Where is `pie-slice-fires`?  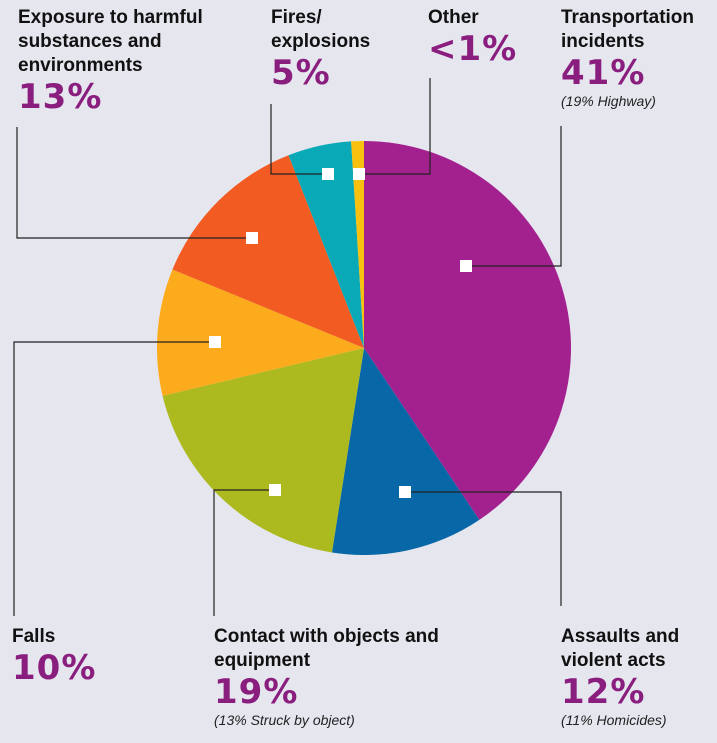 pie-slice-fires is located at coordinates (326, 244).